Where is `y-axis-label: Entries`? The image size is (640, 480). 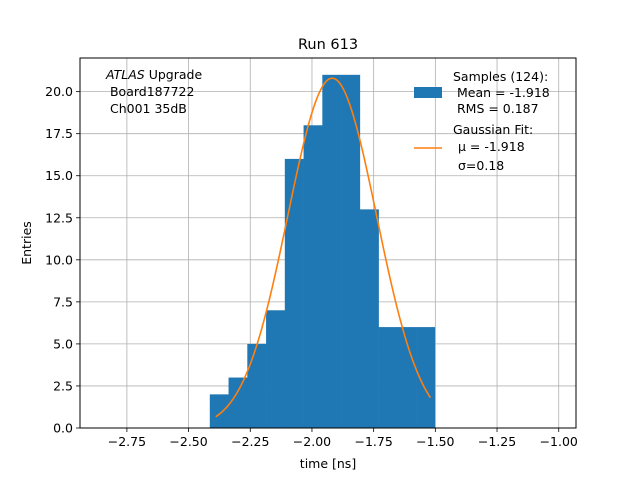 y-axis-label: Entries is located at coordinates (26, 243).